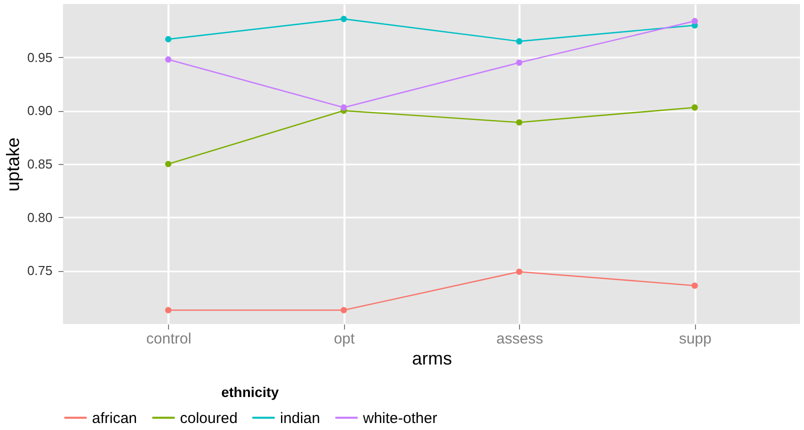 Image resolution: width=804 pixels, height=430 pixels. What do you see at coordinates (39, 57) in the screenshot?
I see `y-tick-label: 0.95` at bounding box center [39, 57].